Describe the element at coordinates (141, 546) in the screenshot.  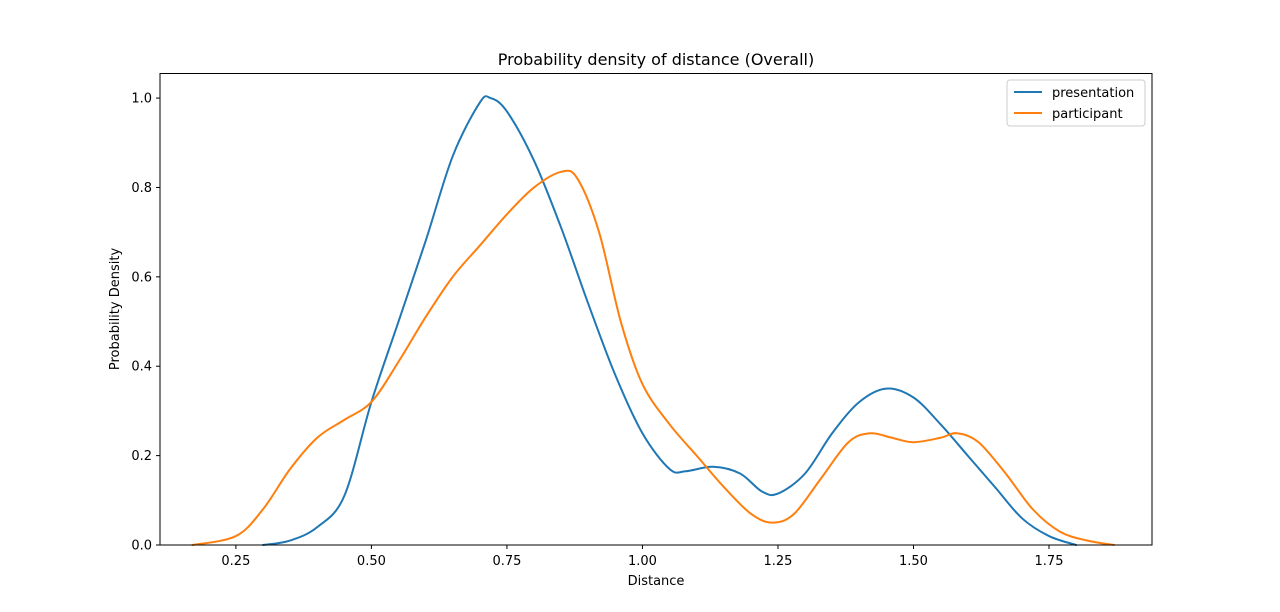
I see `y-tick-label: 0.0` at that location.